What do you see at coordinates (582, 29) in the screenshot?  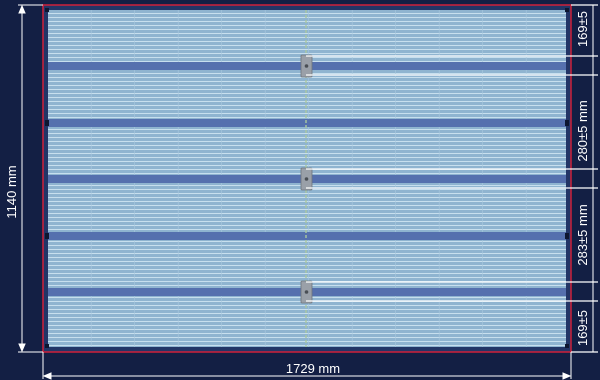 I see `segment-label-top: 169±5` at bounding box center [582, 29].